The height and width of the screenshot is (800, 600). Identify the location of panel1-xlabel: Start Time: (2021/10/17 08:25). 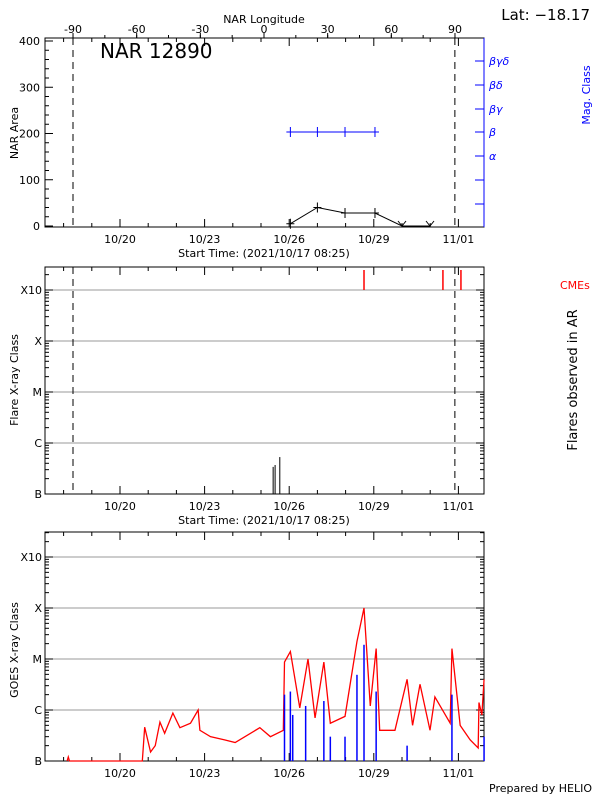
(264, 253).